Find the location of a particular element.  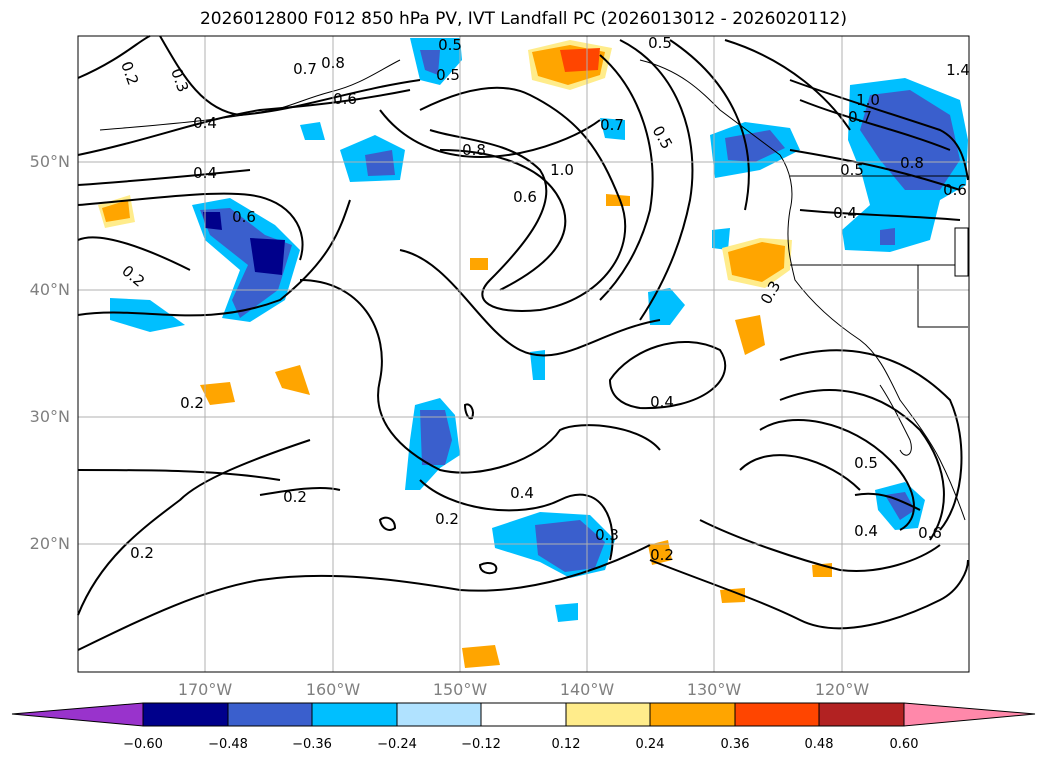

colorbar-tick-label: 0.24 is located at coordinates (650, 744).